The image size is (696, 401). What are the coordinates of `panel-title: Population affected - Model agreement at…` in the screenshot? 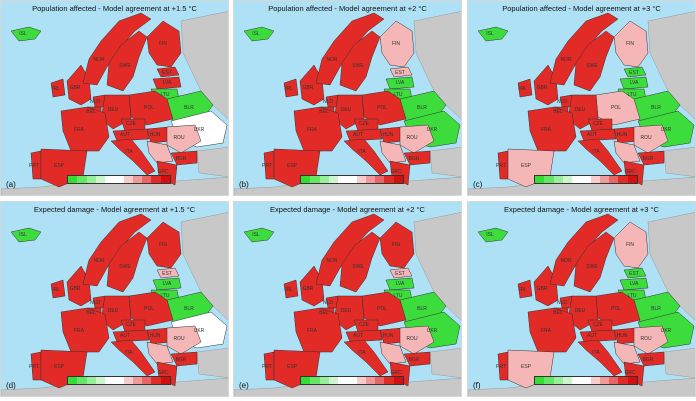 It's located at (581, 8).